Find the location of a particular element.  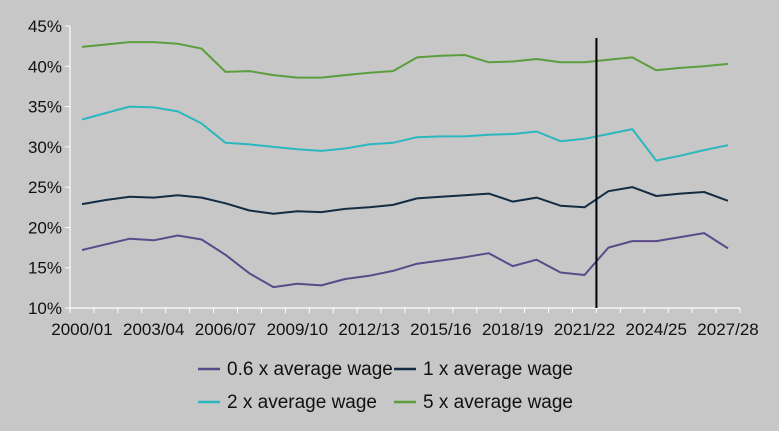

x-tick-label: 2000/01 is located at coordinates (81, 329).